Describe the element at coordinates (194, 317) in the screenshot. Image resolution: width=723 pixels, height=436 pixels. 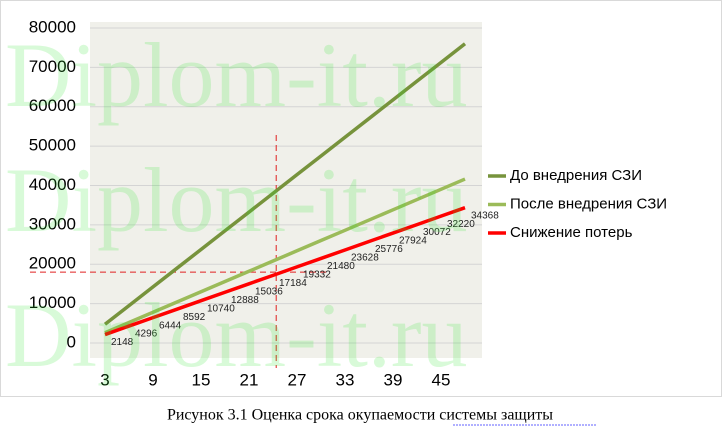
I see `data-label: 8592` at that location.